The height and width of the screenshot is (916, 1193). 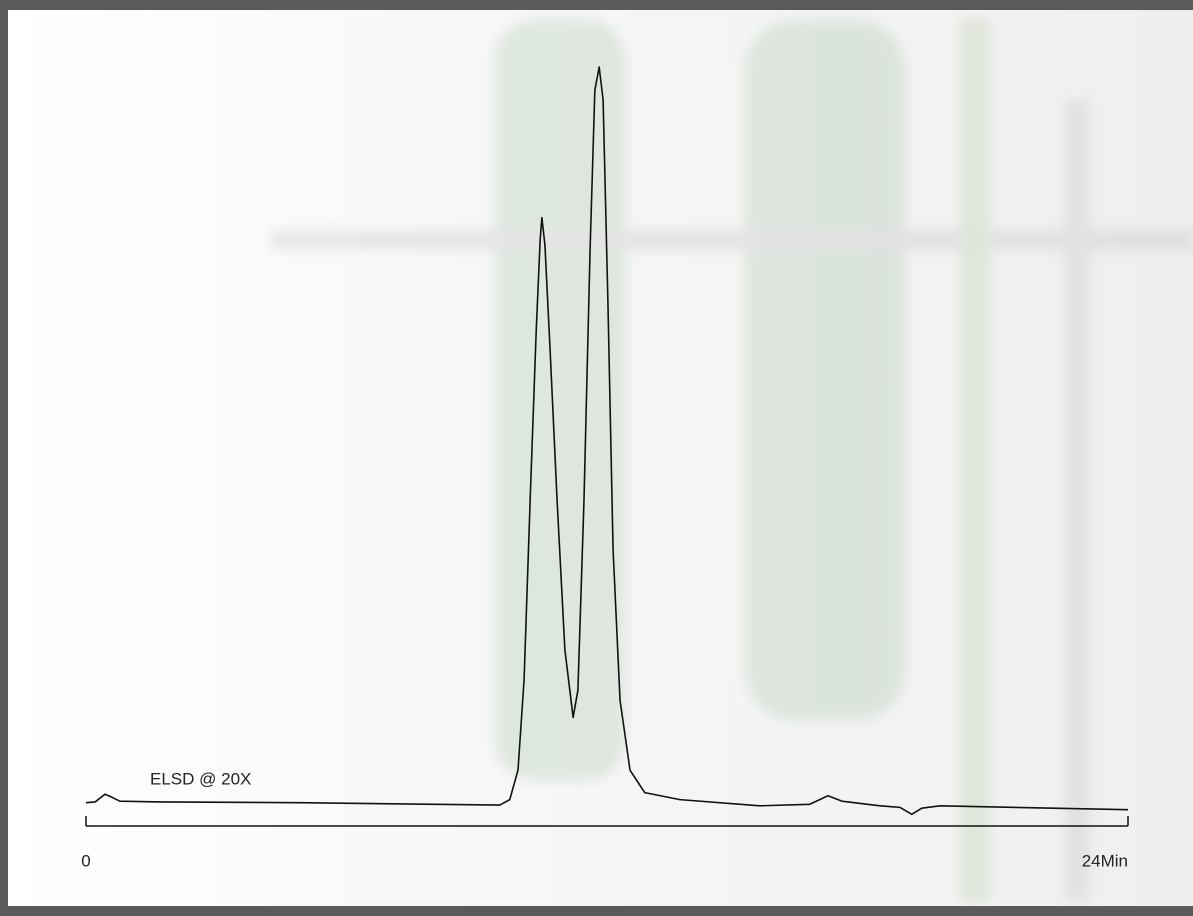 I want to click on x-tick-label: 0, so click(x=85, y=860).